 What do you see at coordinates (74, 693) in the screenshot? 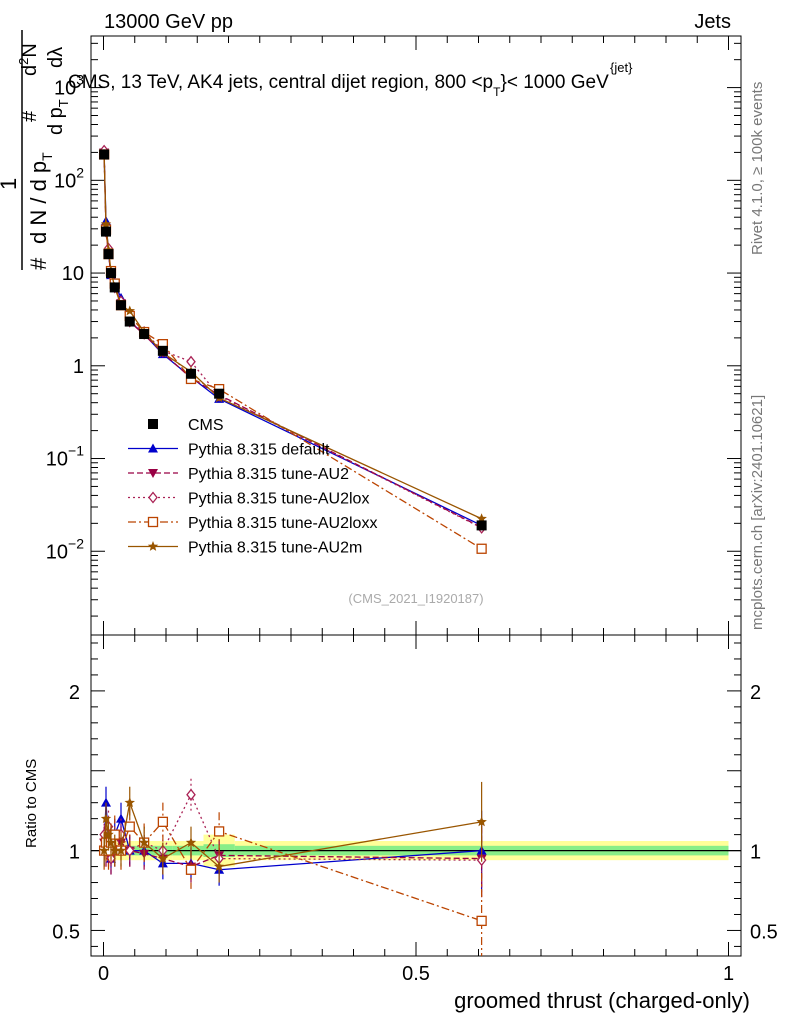
I see `ratio-tick-label-left: 2` at bounding box center [74, 693].